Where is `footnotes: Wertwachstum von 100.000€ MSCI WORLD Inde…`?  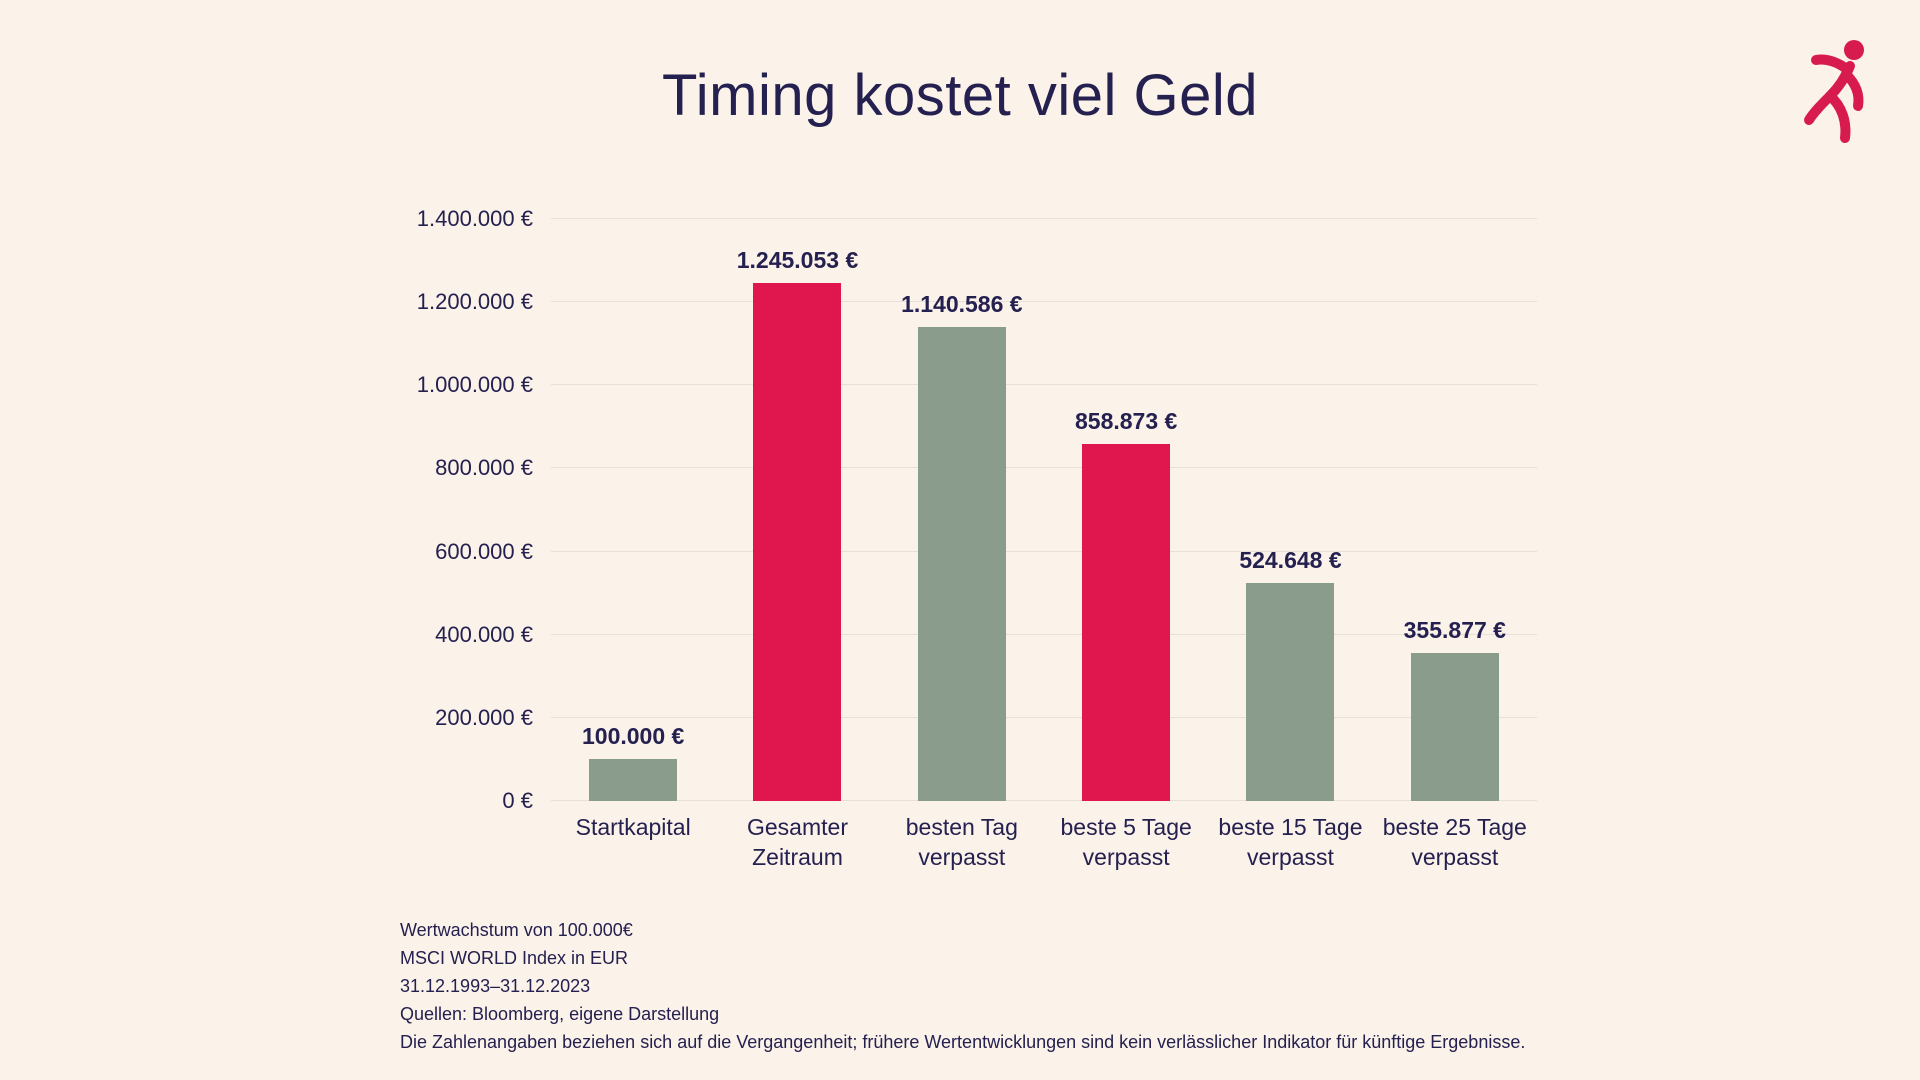
footnotes: Wertwachstum von 100.000€ MSCI WORLD Inde… is located at coordinates (962, 986).